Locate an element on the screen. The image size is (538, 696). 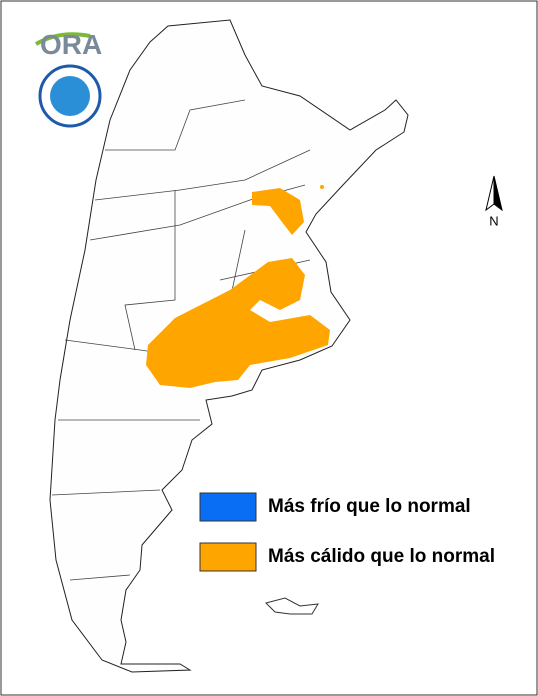
legend-label: Más frío que lo normal is located at coordinates (369, 506).